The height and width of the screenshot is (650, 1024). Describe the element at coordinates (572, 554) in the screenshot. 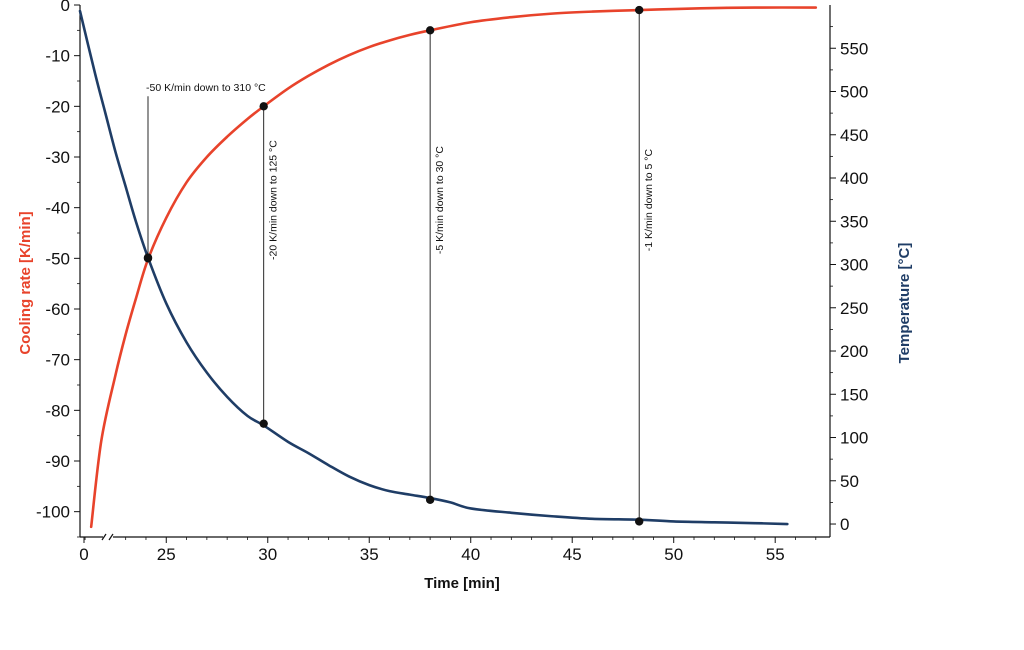

I see `x-tick-label: 45` at that location.